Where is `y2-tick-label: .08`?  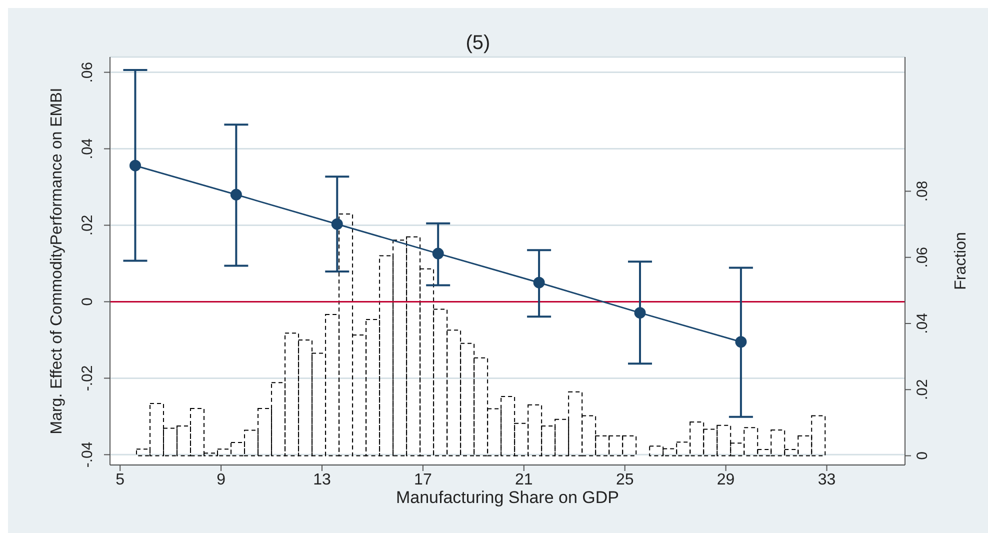 y2-tick-label: .08 is located at coordinates (922, 191).